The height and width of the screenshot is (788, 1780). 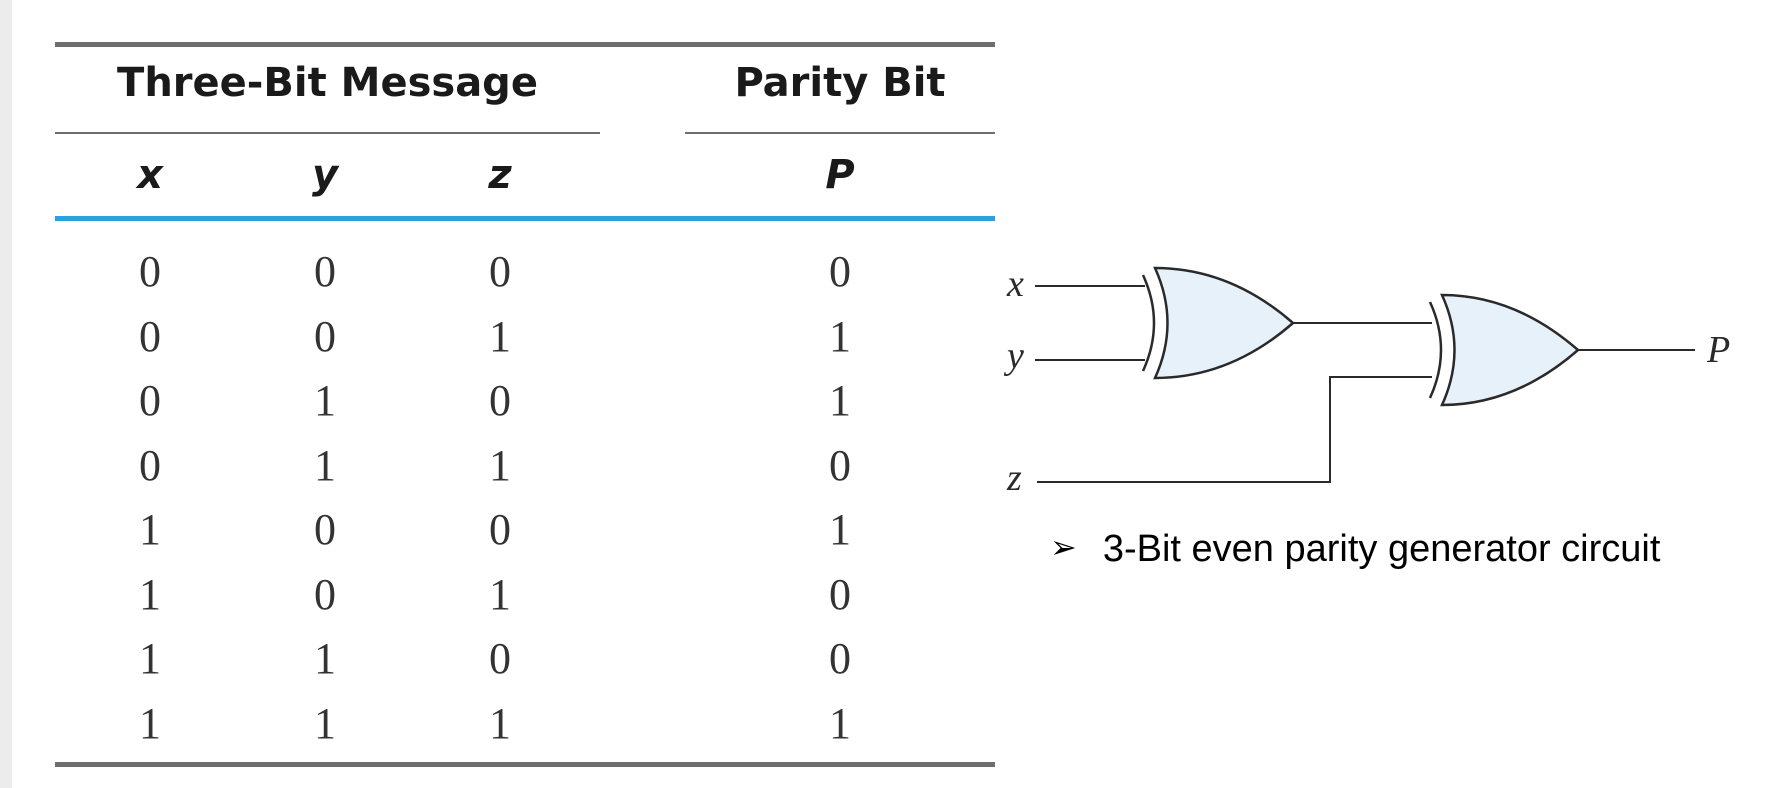 I want to click on parity-generator-circuit: x y z P, so click(x=1366, y=381).